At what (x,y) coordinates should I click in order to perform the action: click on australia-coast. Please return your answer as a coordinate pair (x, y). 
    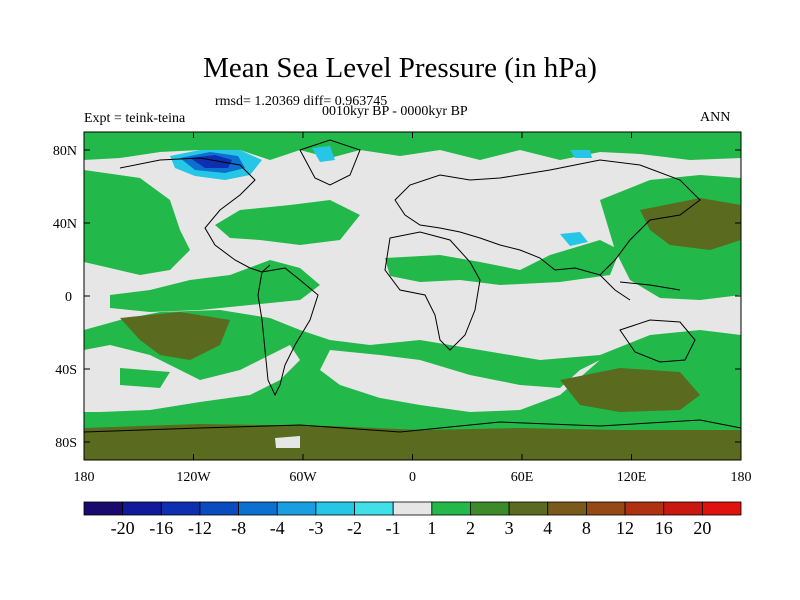
    Looking at the image, I should click on (657, 341).